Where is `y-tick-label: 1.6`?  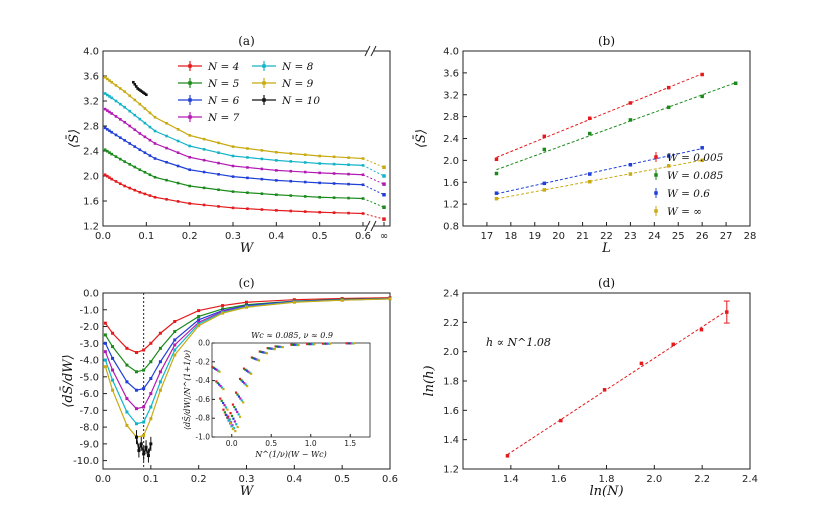
y-tick-label: 1.6 is located at coordinates (451, 411).